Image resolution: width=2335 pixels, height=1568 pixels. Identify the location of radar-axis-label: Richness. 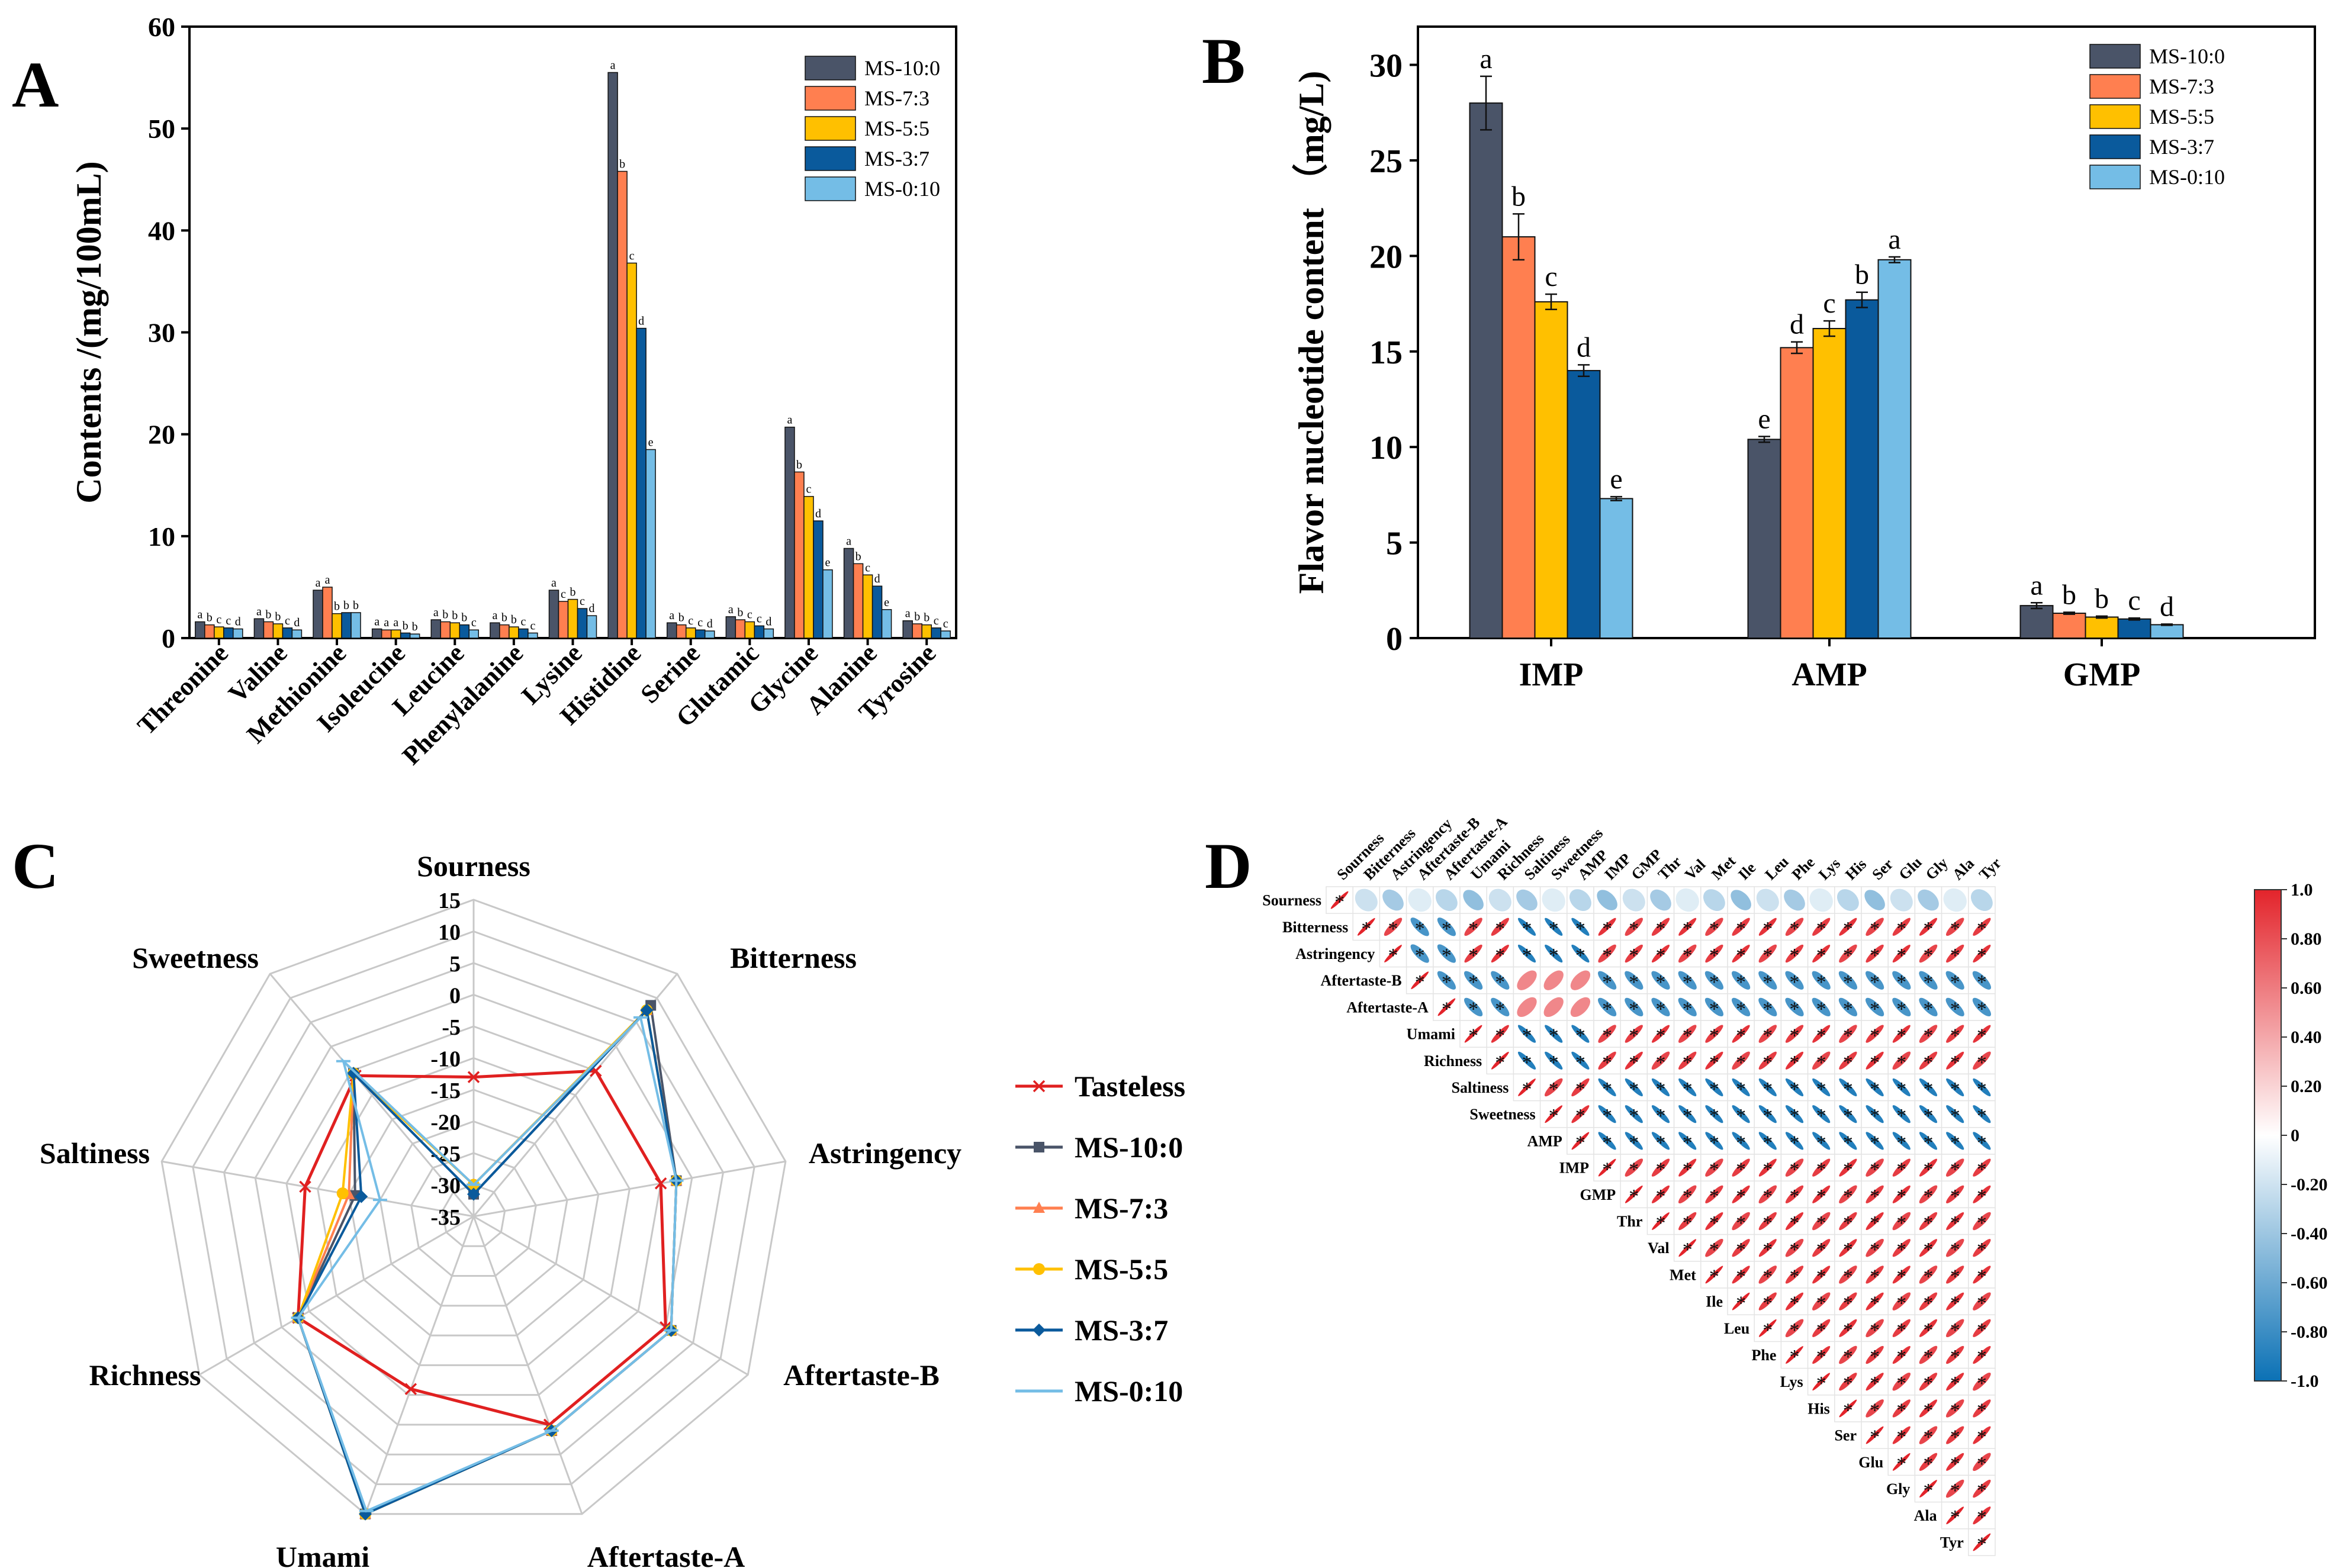
(145, 1375).